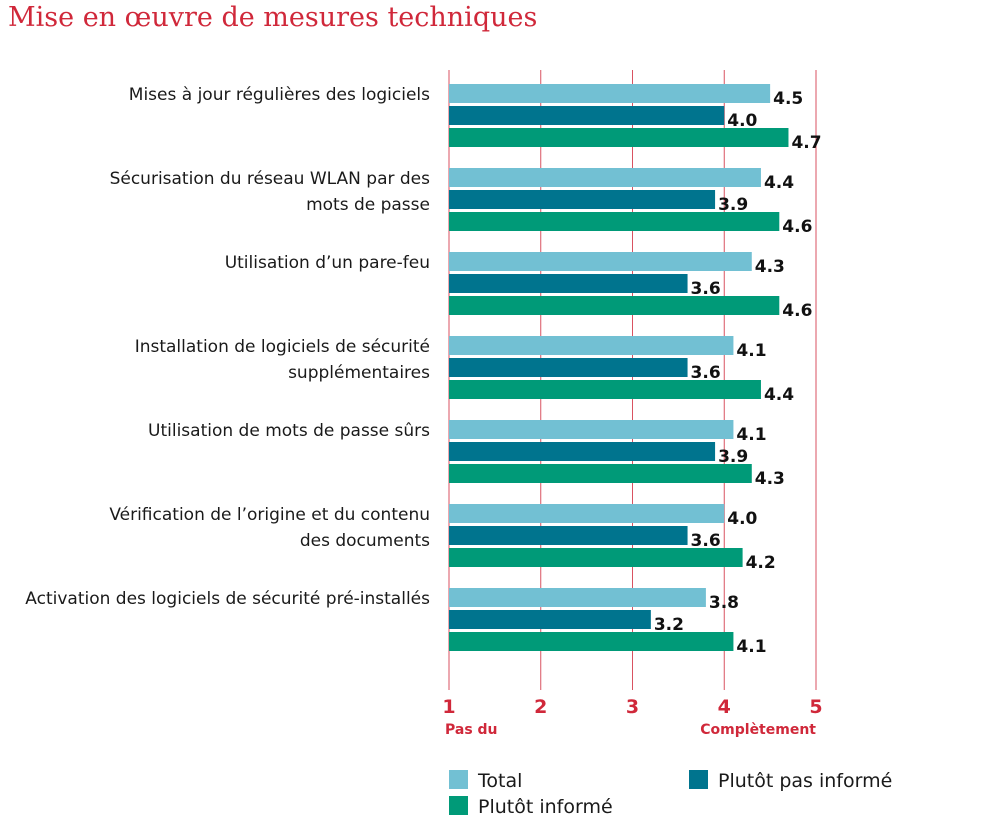  What do you see at coordinates (448, 707) in the screenshot?
I see `x-tick-label: 1` at bounding box center [448, 707].